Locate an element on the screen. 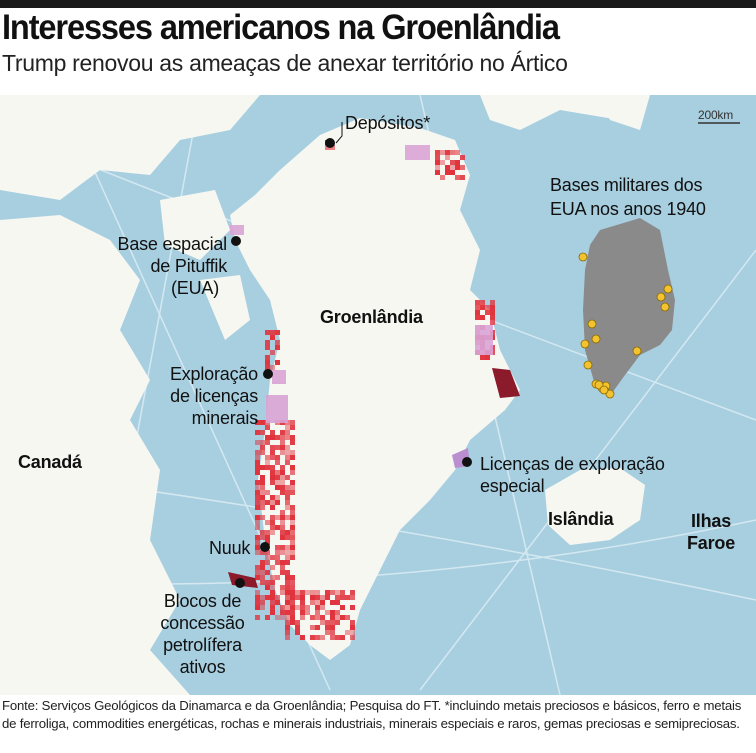 Image resolution: width=756 pixels, height=753 pixels. label-canada: Canadá is located at coordinates (50, 462).